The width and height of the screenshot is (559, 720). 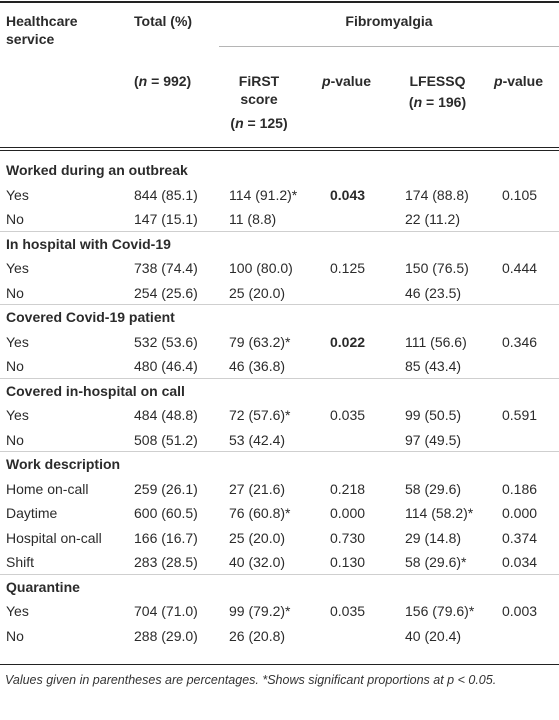 I want to click on first-cell: 72 (57.6)*, so click(x=260, y=415).